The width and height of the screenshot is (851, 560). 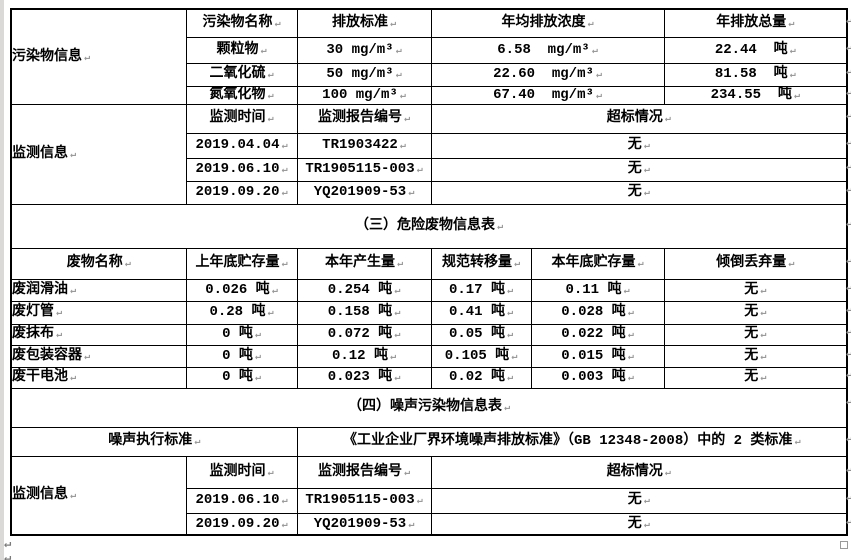 I want to click on table-row: 2019.09.20 ↵ YQ201909-53 ↵ 无 ↵, so click(x=429, y=524).